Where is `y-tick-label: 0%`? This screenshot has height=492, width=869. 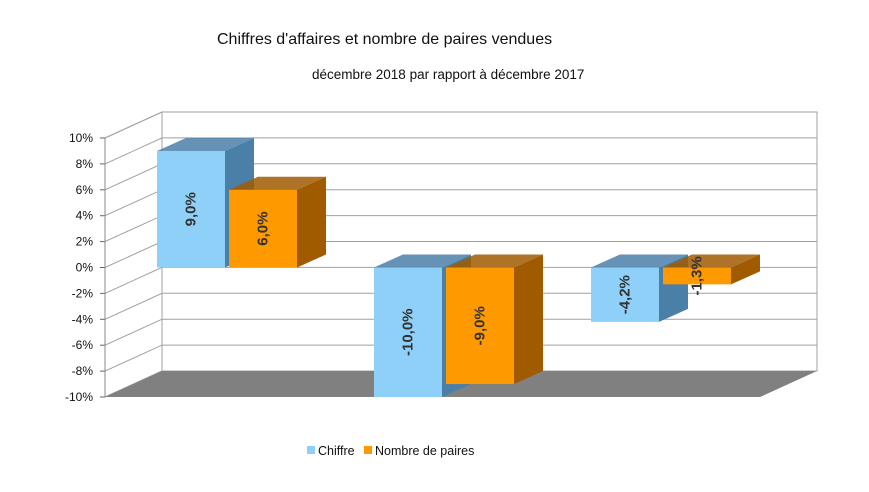
y-tick-label: 0% is located at coordinates (85, 268).